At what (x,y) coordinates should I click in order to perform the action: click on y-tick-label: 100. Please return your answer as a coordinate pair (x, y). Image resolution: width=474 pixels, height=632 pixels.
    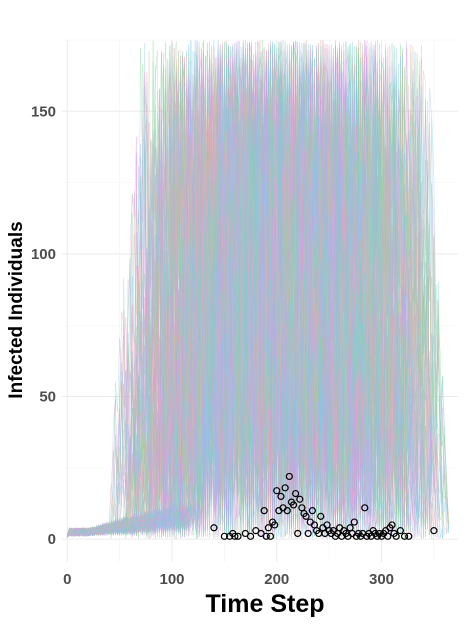
    Looking at the image, I should click on (43, 254).